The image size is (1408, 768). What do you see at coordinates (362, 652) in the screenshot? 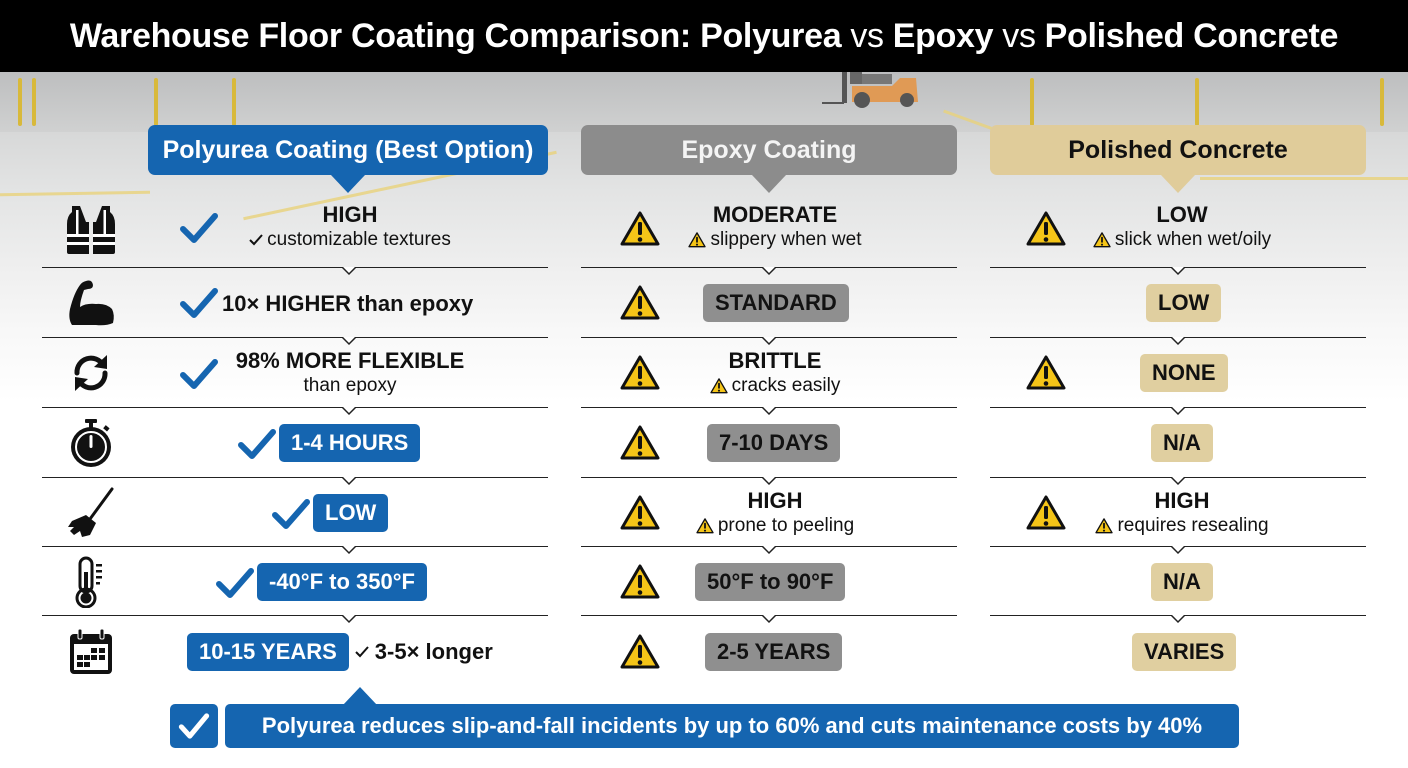
I see `check-small-icon` at bounding box center [362, 652].